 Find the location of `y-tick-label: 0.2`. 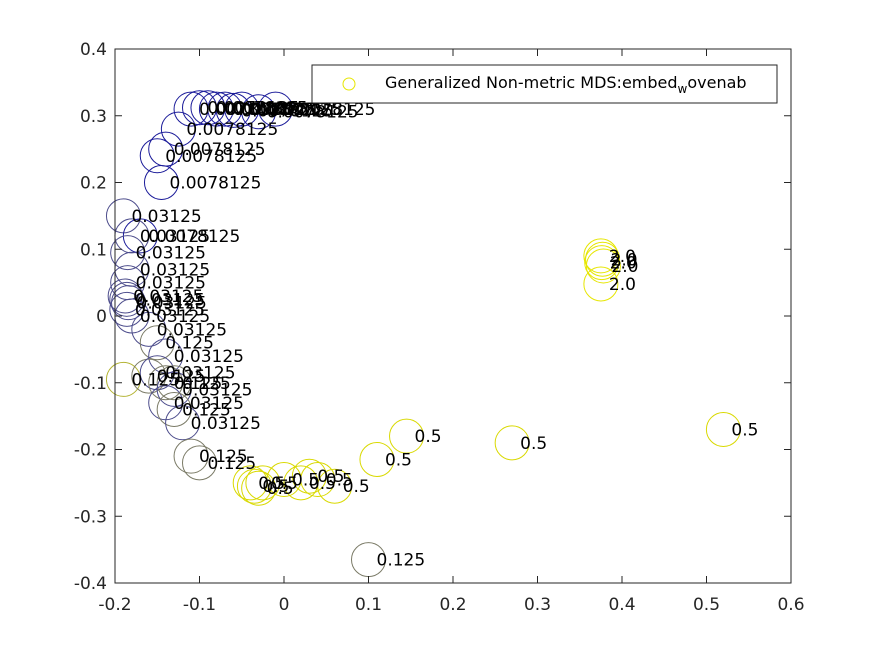

y-tick-label: 0.2 is located at coordinates (93, 184).